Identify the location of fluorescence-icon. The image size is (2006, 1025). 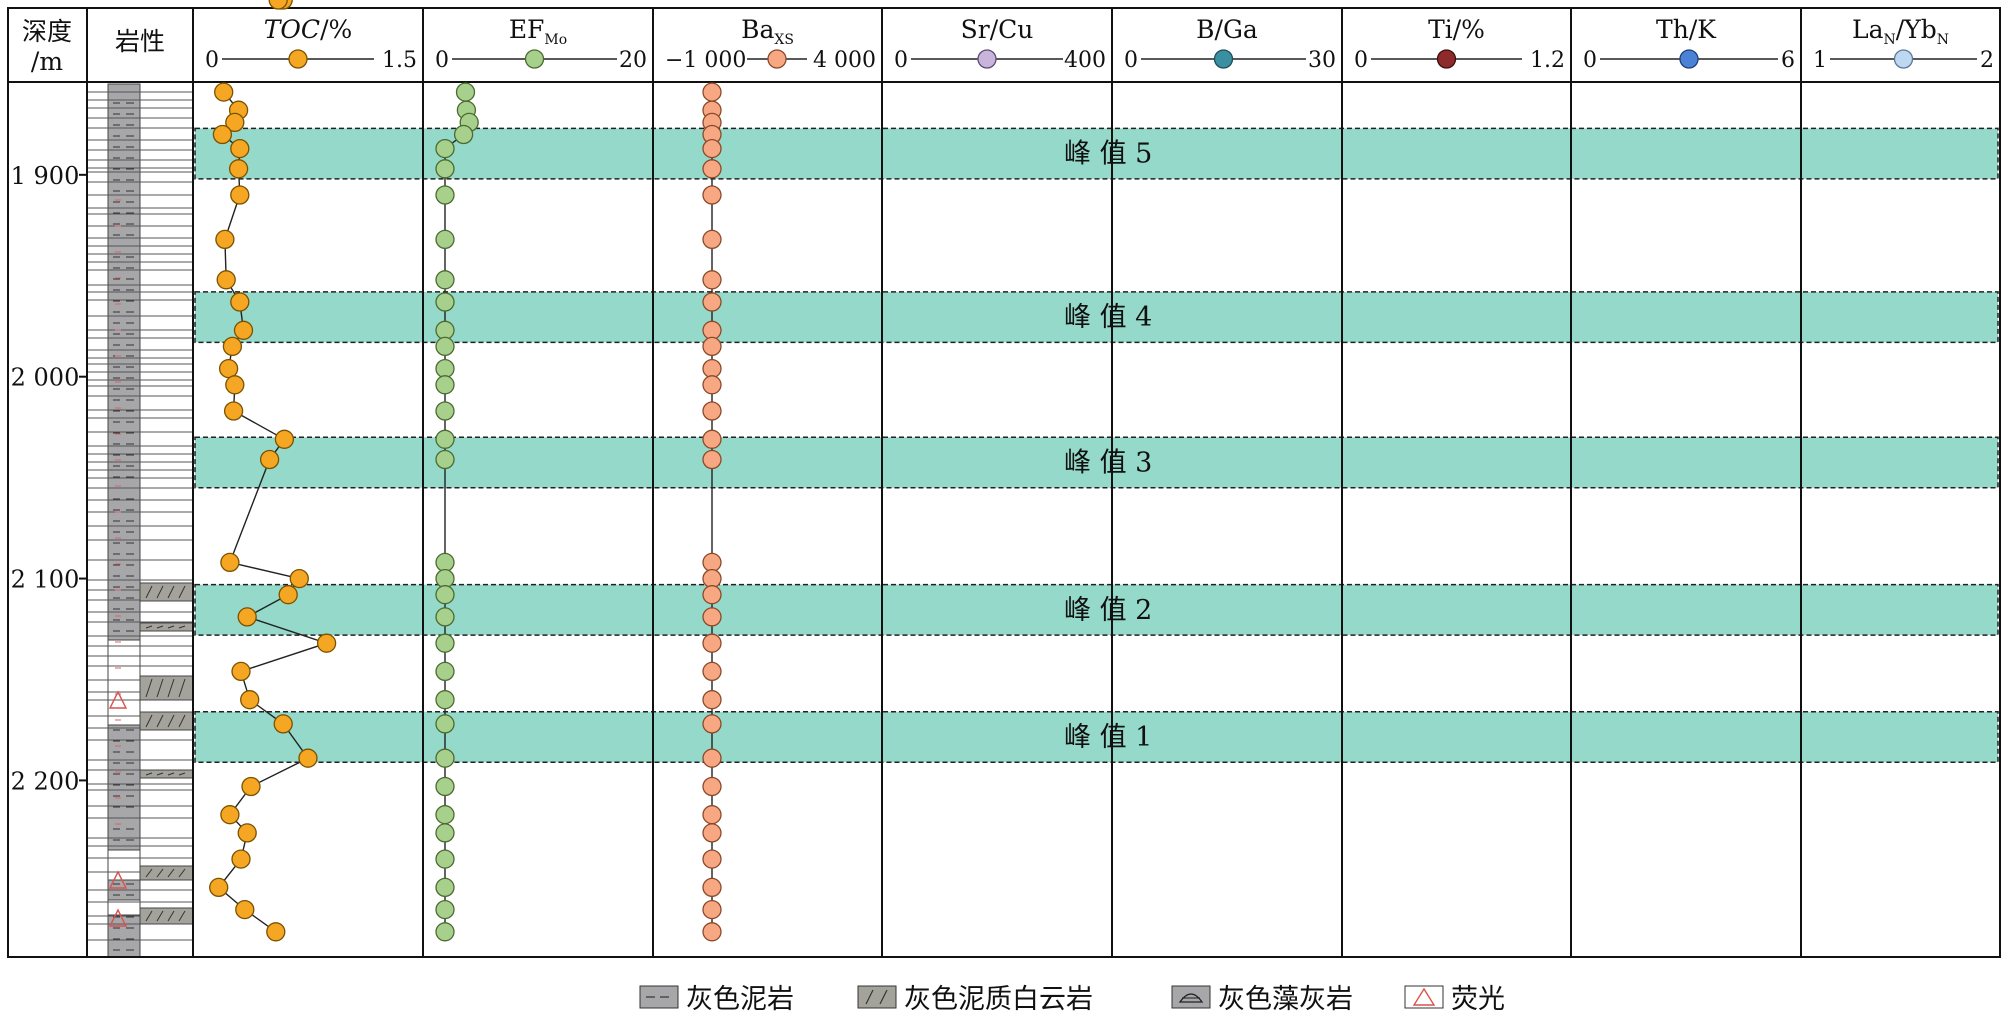
(1424, 996).